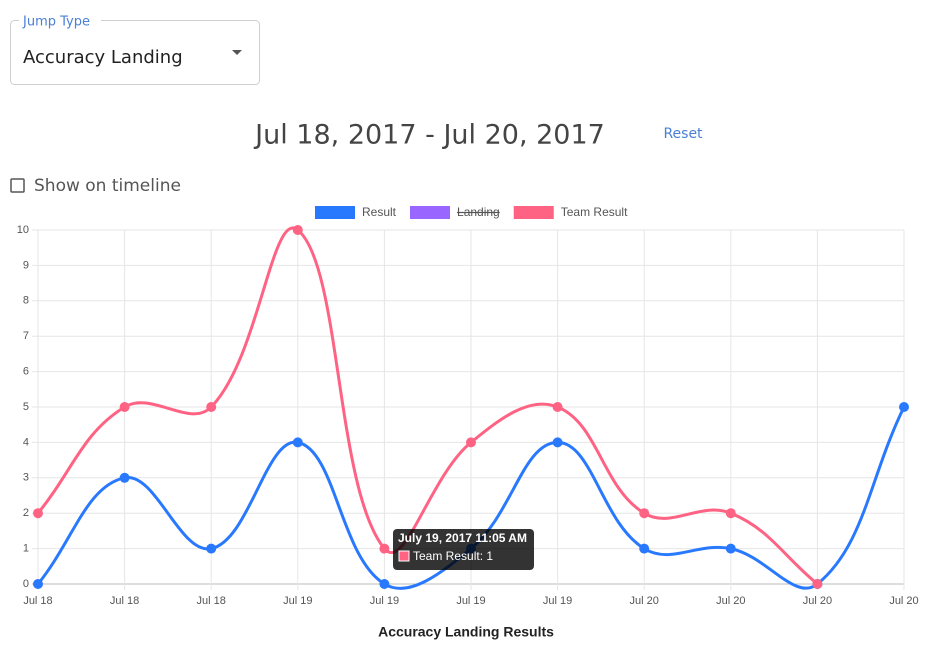  What do you see at coordinates (26, 336) in the screenshot?
I see `y-tick-label: 7` at bounding box center [26, 336].